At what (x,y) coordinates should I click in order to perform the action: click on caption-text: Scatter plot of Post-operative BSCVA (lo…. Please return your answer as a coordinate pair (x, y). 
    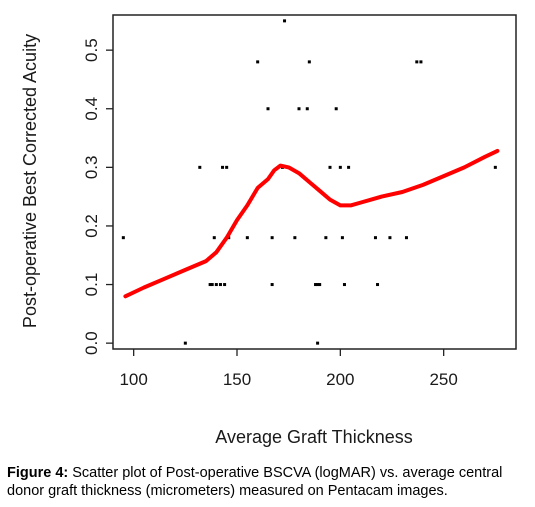
    Looking at the image, I should click on (255, 482).